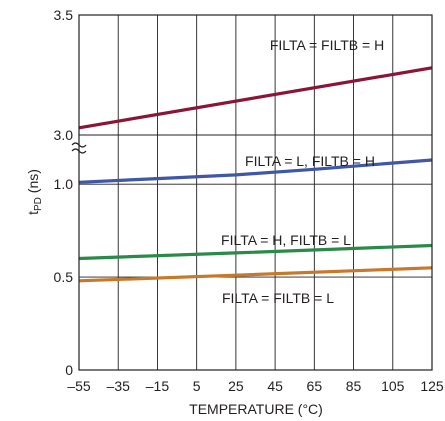 This screenshot has width=445, height=421. Describe the element at coordinates (197, 386) in the screenshot. I see `x-tick-label: 5` at that location.